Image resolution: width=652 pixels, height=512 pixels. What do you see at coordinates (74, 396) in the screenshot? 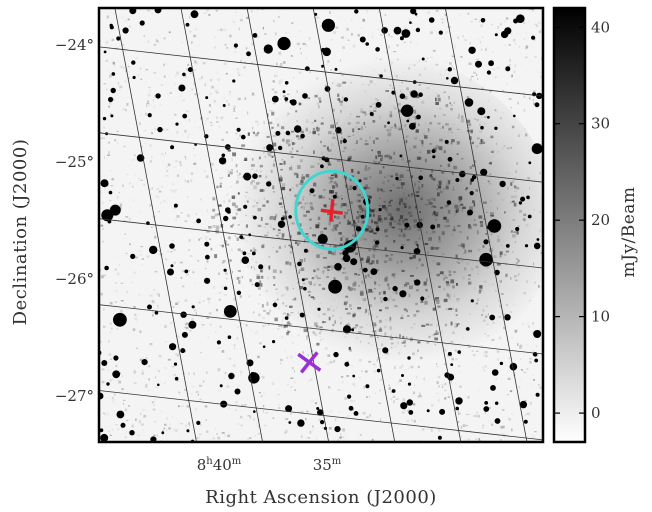
I see `y-tick-label: −27°` at bounding box center [74, 396].